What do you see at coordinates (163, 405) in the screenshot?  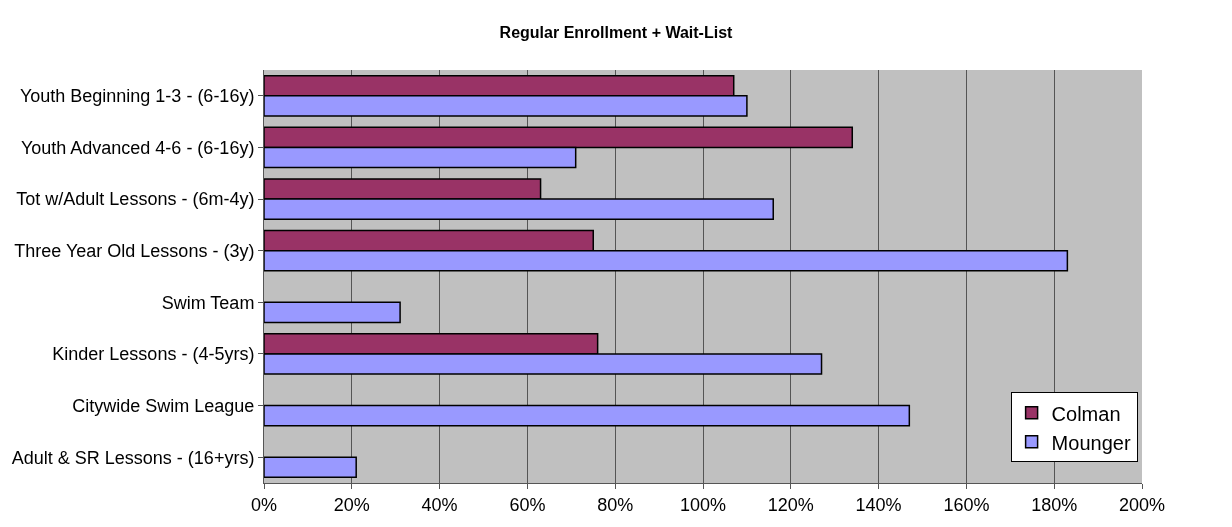 I see `y-tick-label: Citywide Swim League` at bounding box center [163, 405].